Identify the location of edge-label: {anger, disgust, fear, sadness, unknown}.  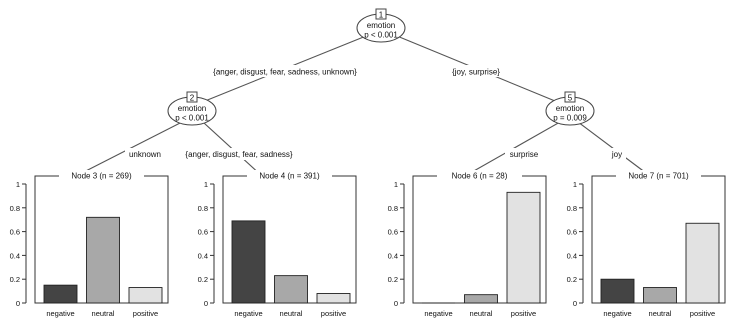
(285, 72).